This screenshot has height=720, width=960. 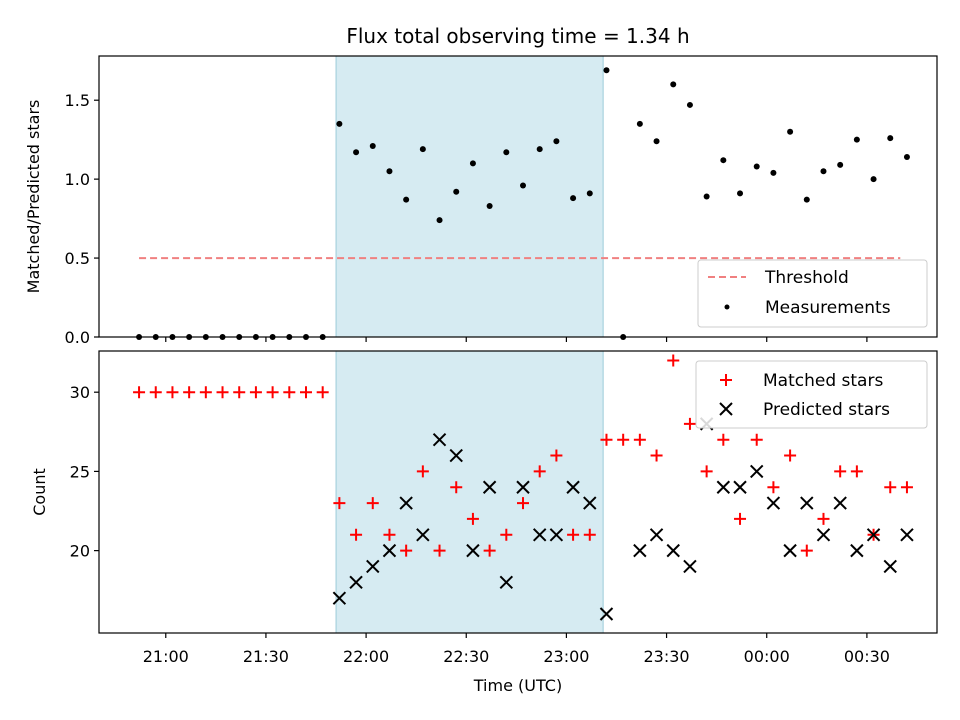 What do you see at coordinates (811, 394) in the screenshot?
I see `bottom-legend-box` at bounding box center [811, 394].